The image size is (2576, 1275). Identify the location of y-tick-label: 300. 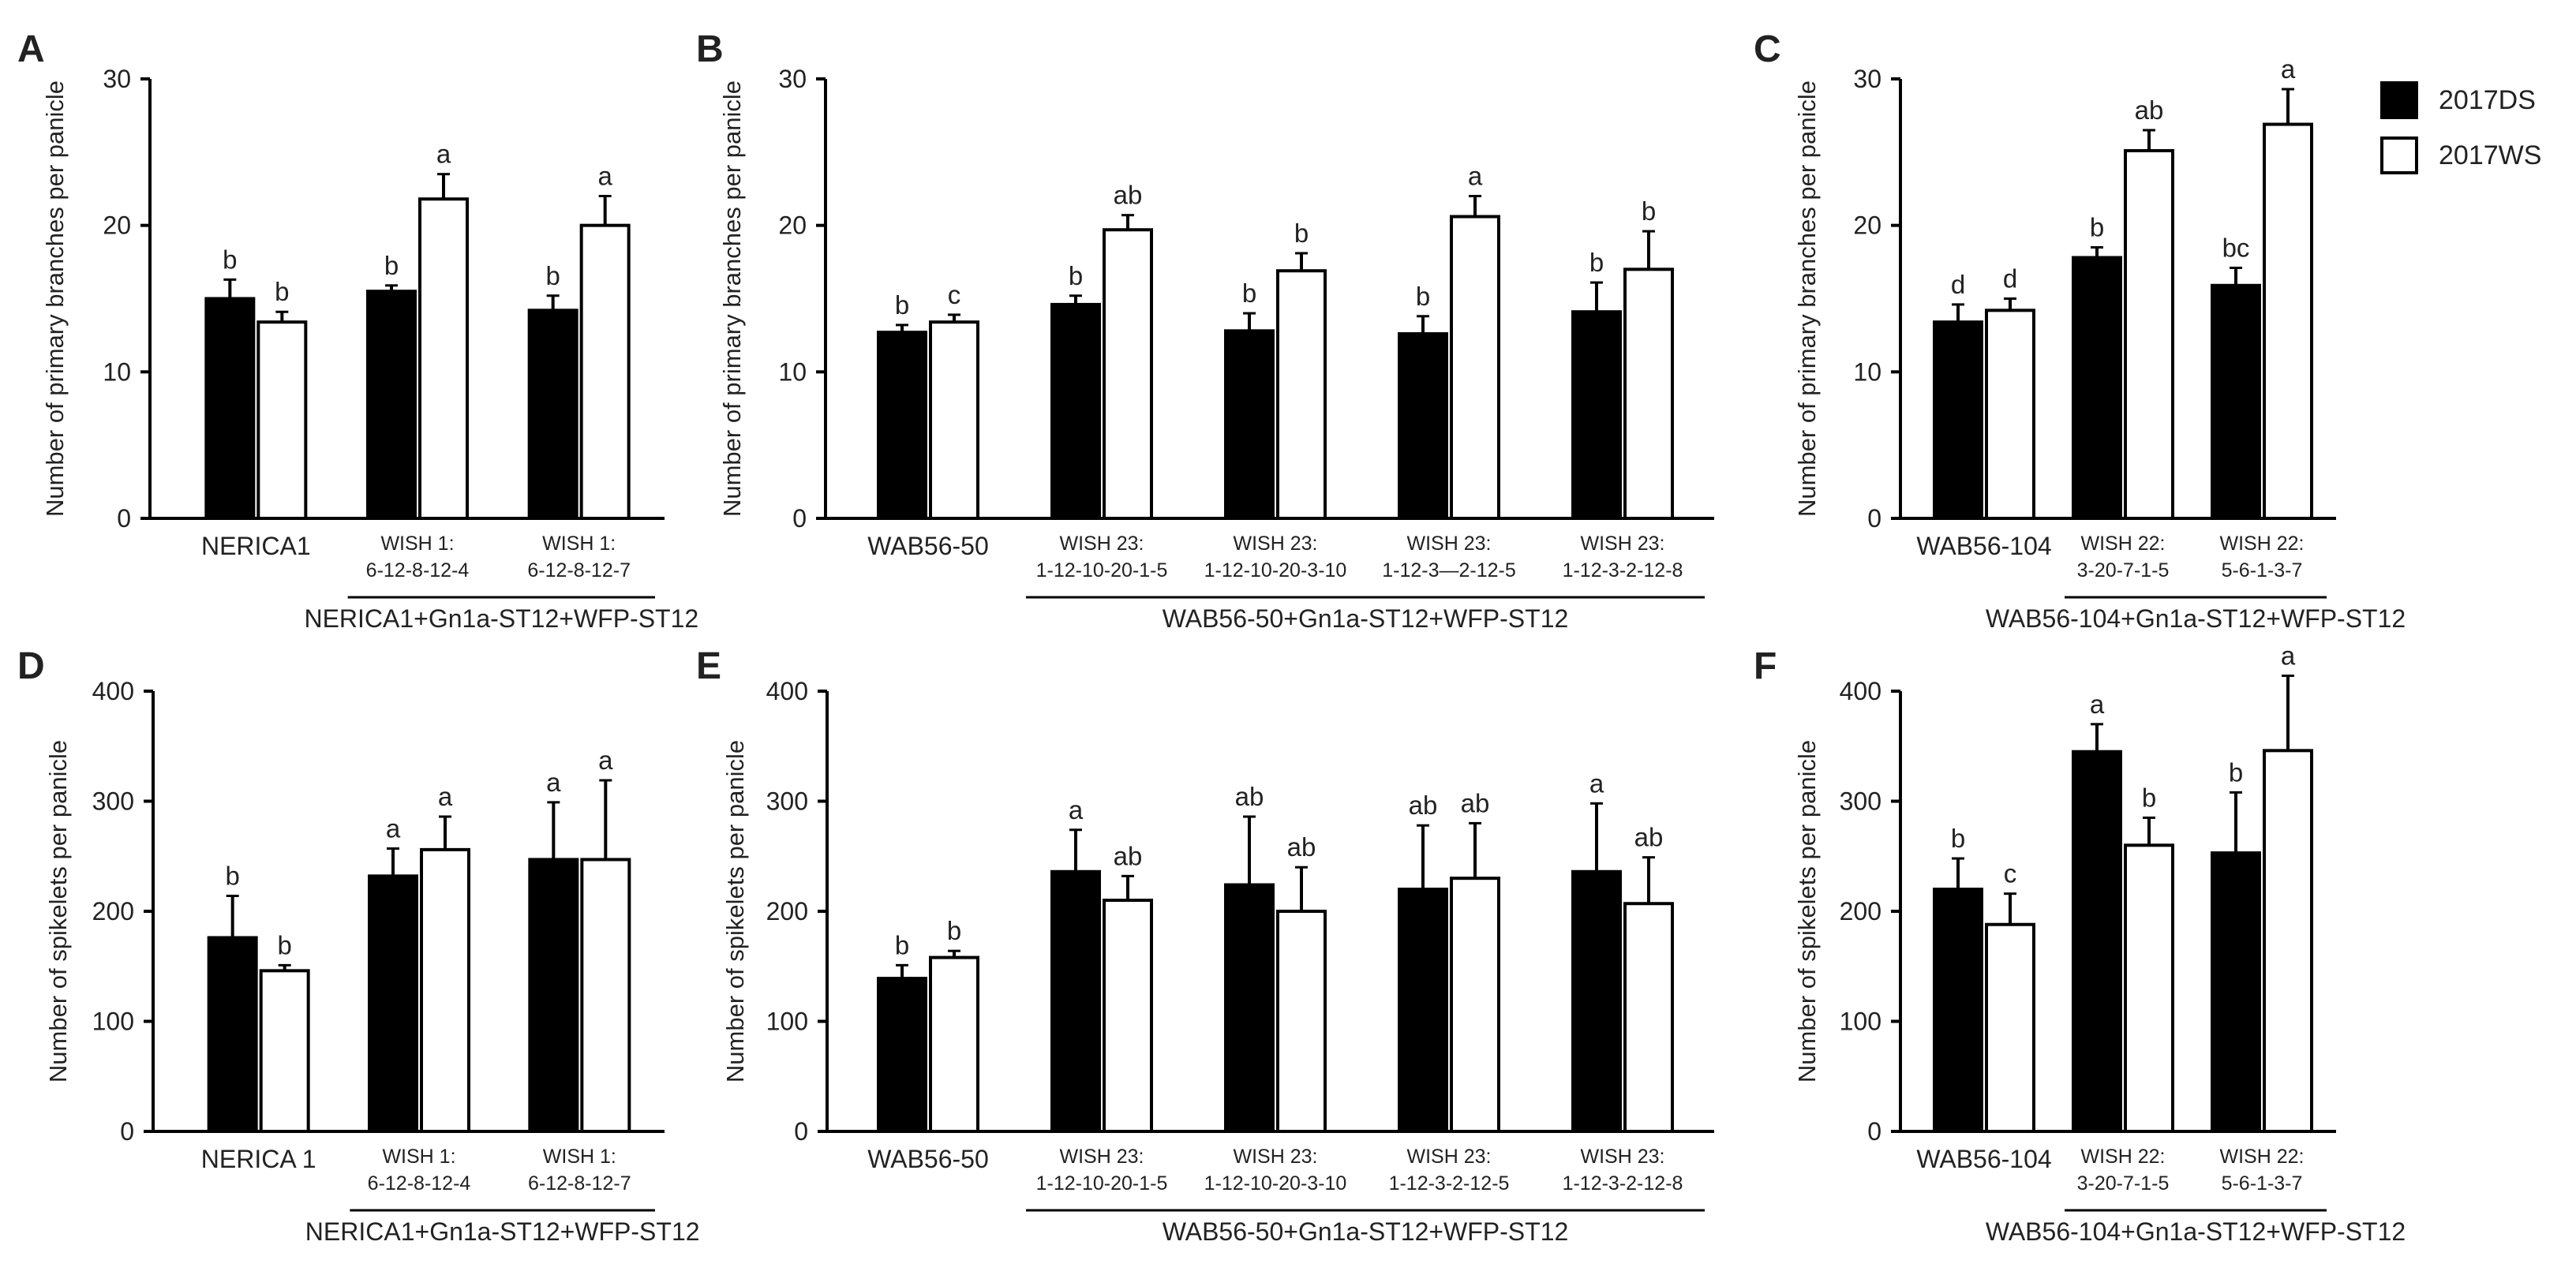
(1860, 801).